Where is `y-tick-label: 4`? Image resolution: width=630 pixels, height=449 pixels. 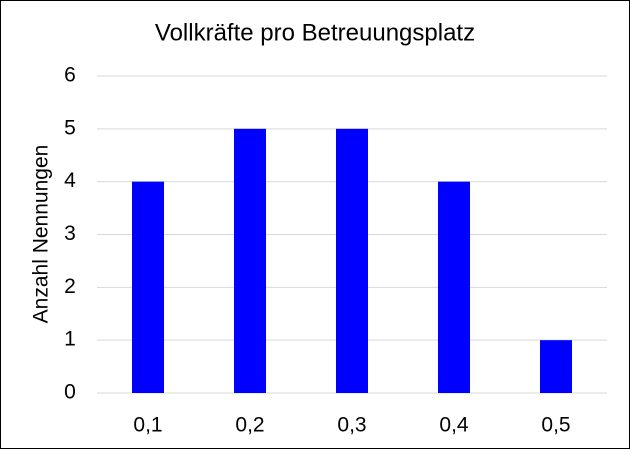
y-tick-label: 4 is located at coordinates (70, 180).